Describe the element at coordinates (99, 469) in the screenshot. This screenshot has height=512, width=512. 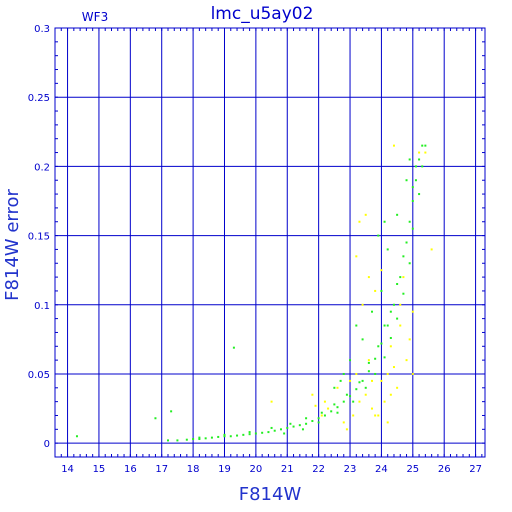
I see `x-tick-label: 15` at that location.